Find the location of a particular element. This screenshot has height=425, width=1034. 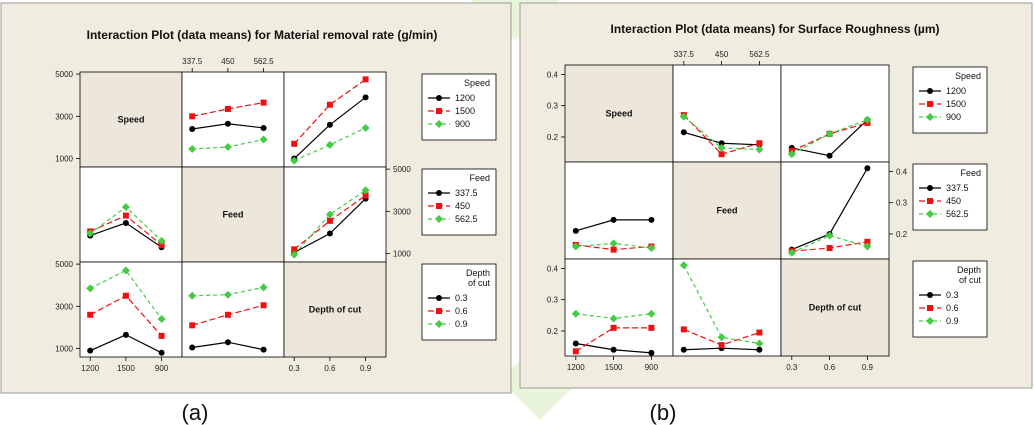

legend-entry: 0.6 is located at coordinates (952, 308).